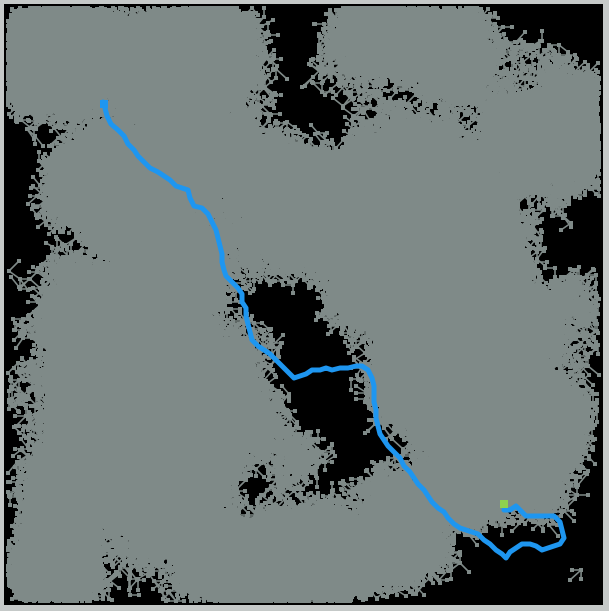 The image size is (609, 611). I want to click on goal-marker, so click(504, 504).